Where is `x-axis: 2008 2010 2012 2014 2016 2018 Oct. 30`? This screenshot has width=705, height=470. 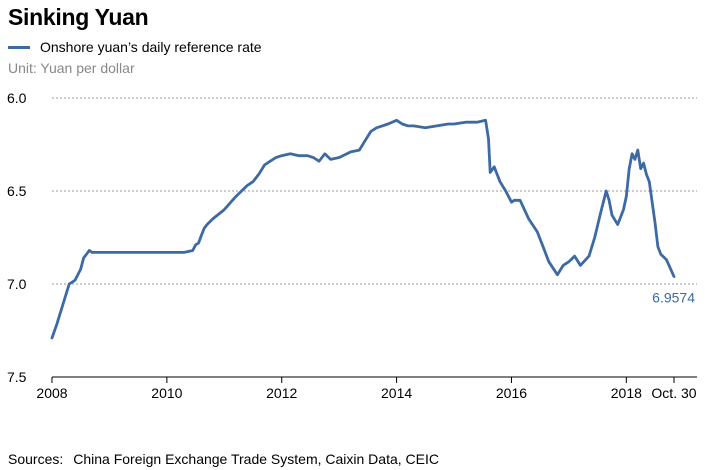
x-axis: 2008 2010 2012 2014 2016 2018 Oct. 30 is located at coordinates (366, 388).